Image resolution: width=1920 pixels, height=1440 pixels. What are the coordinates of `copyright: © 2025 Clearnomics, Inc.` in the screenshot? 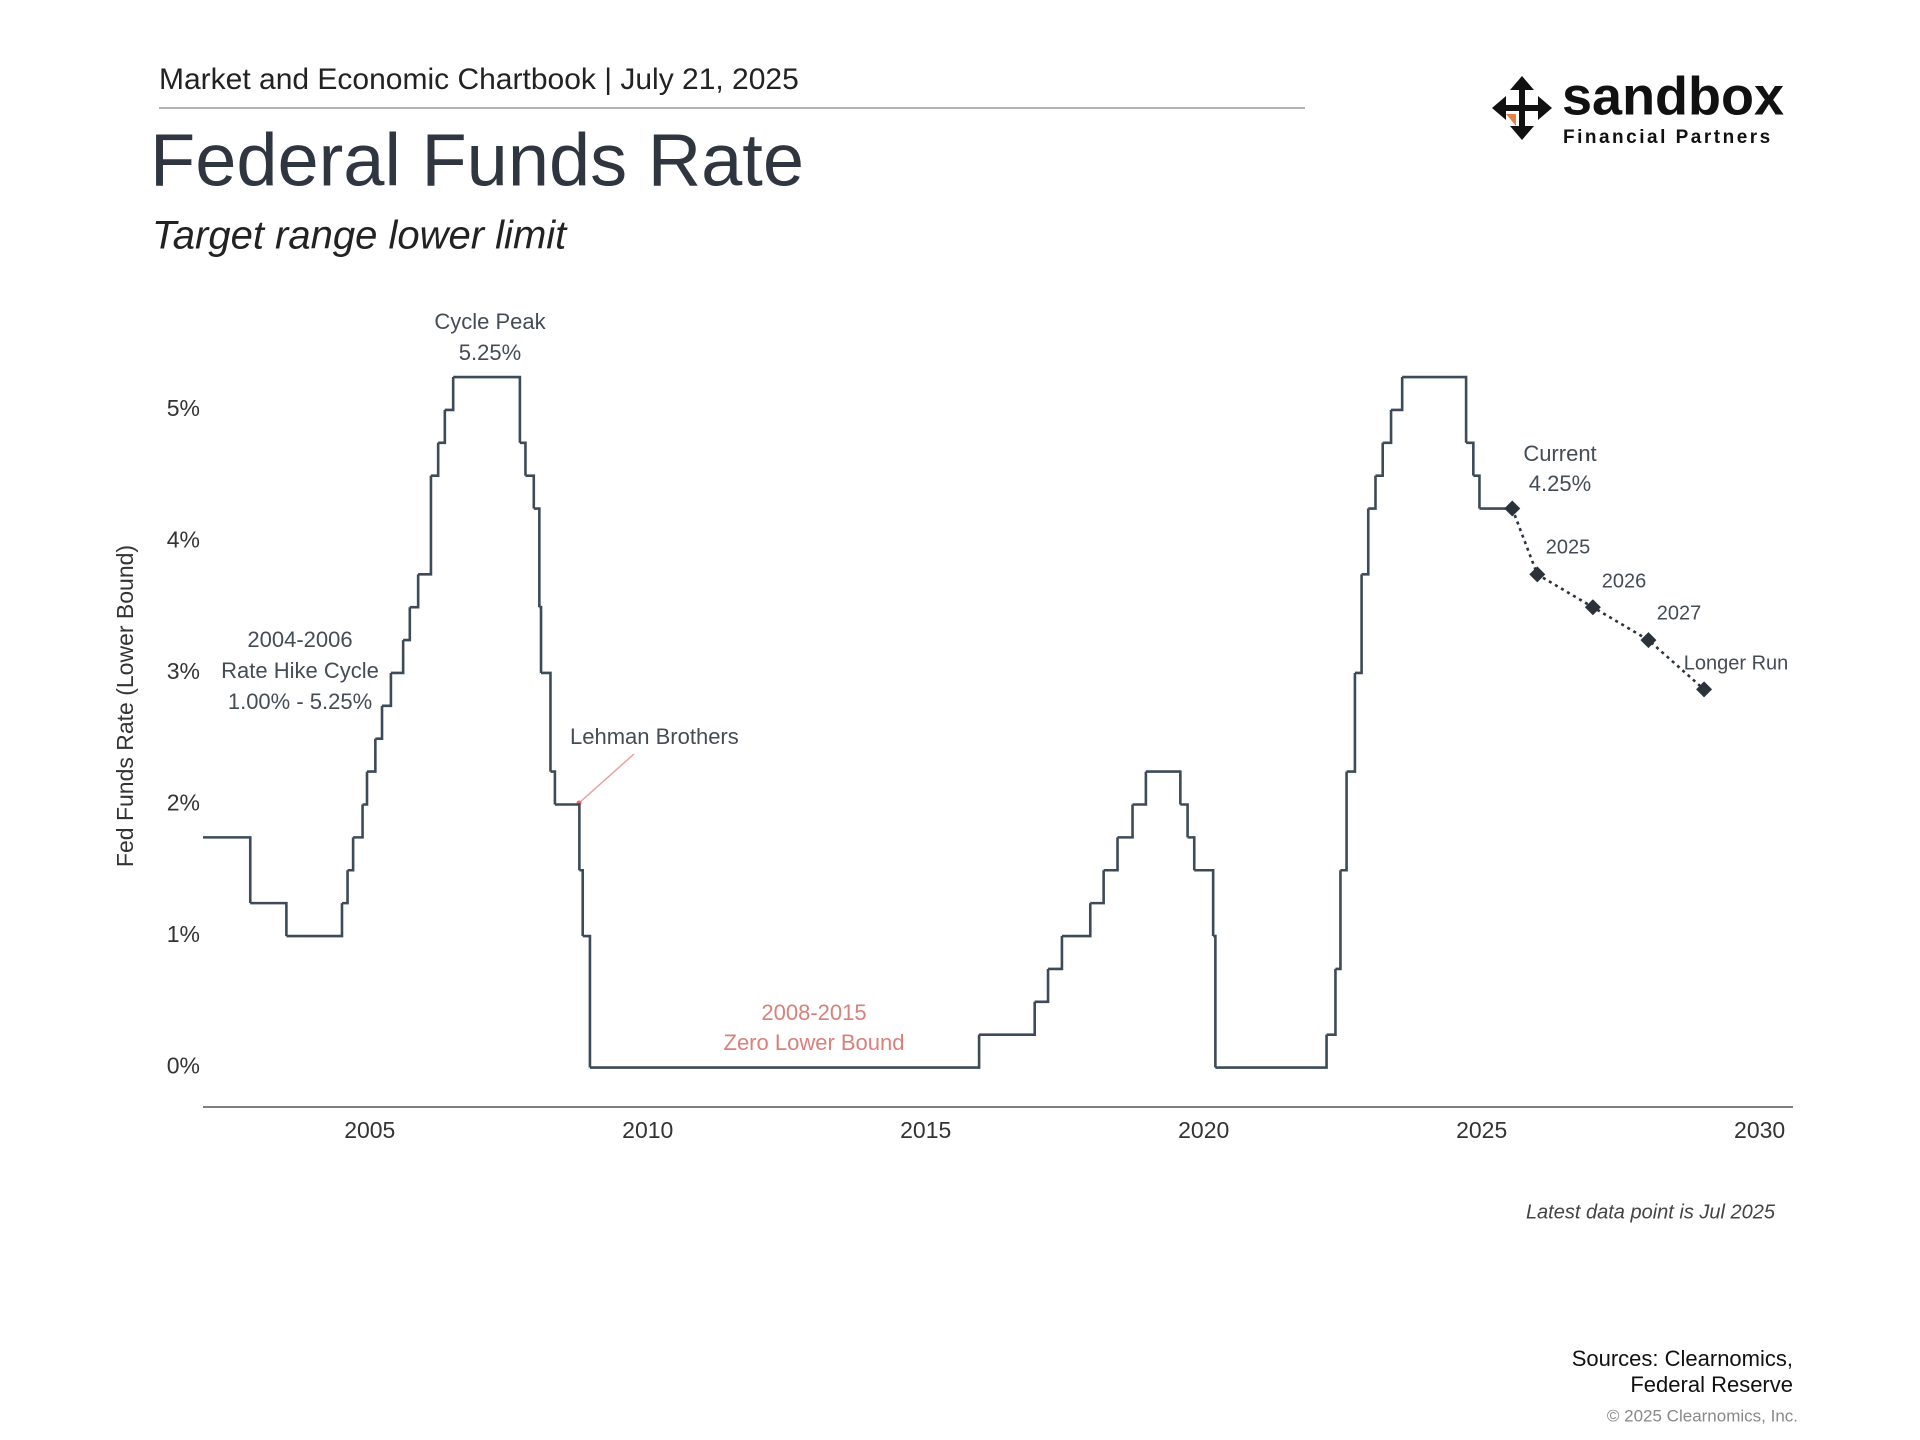 It's located at (1702, 1415).